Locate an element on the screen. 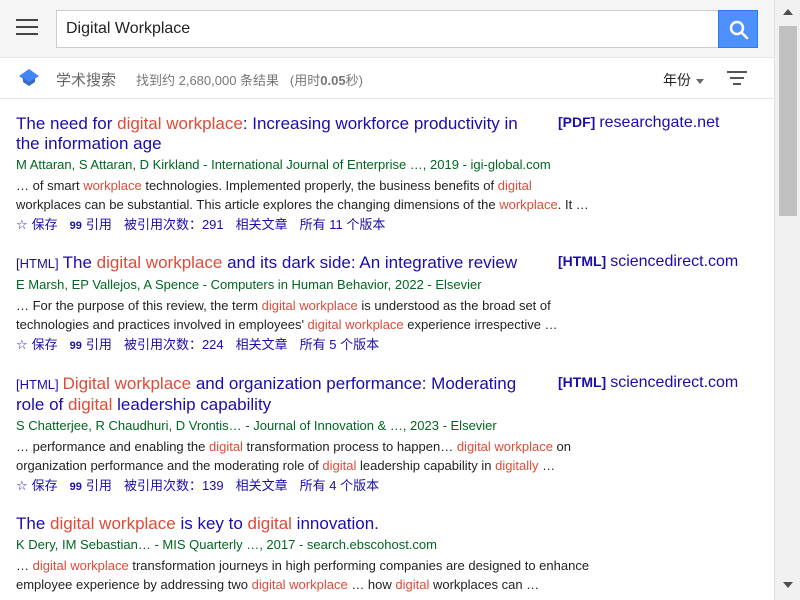  search-header is located at coordinates (387, 29).